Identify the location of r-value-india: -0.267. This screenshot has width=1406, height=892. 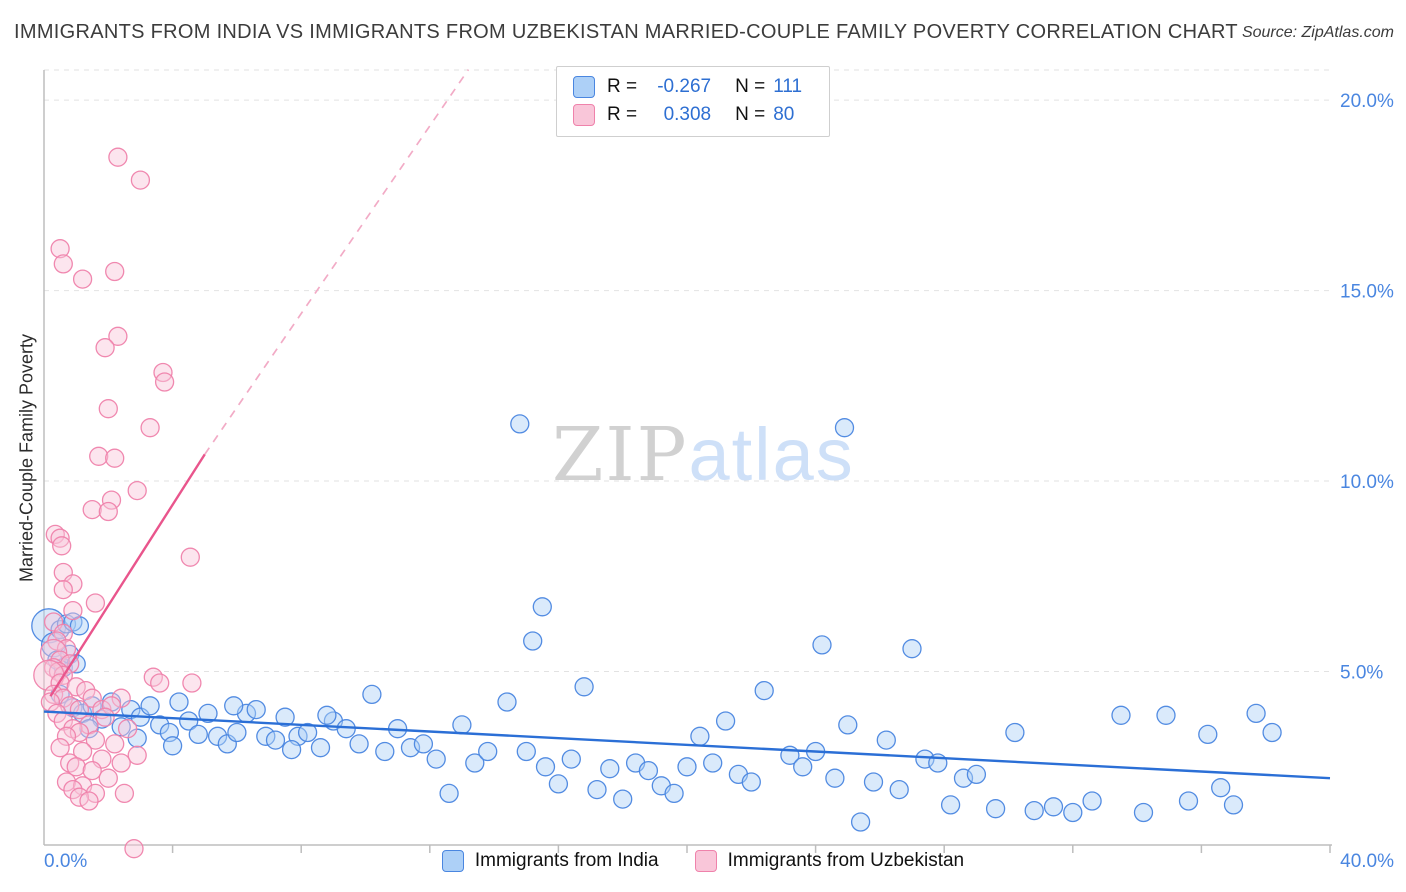
(684, 86).